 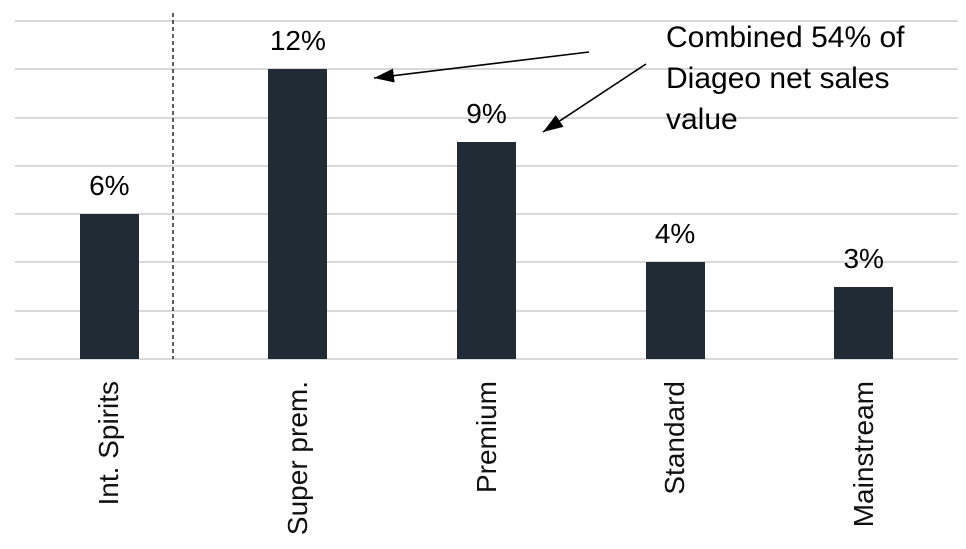 I want to click on bar-mainstream, so click(x=864, y=322).